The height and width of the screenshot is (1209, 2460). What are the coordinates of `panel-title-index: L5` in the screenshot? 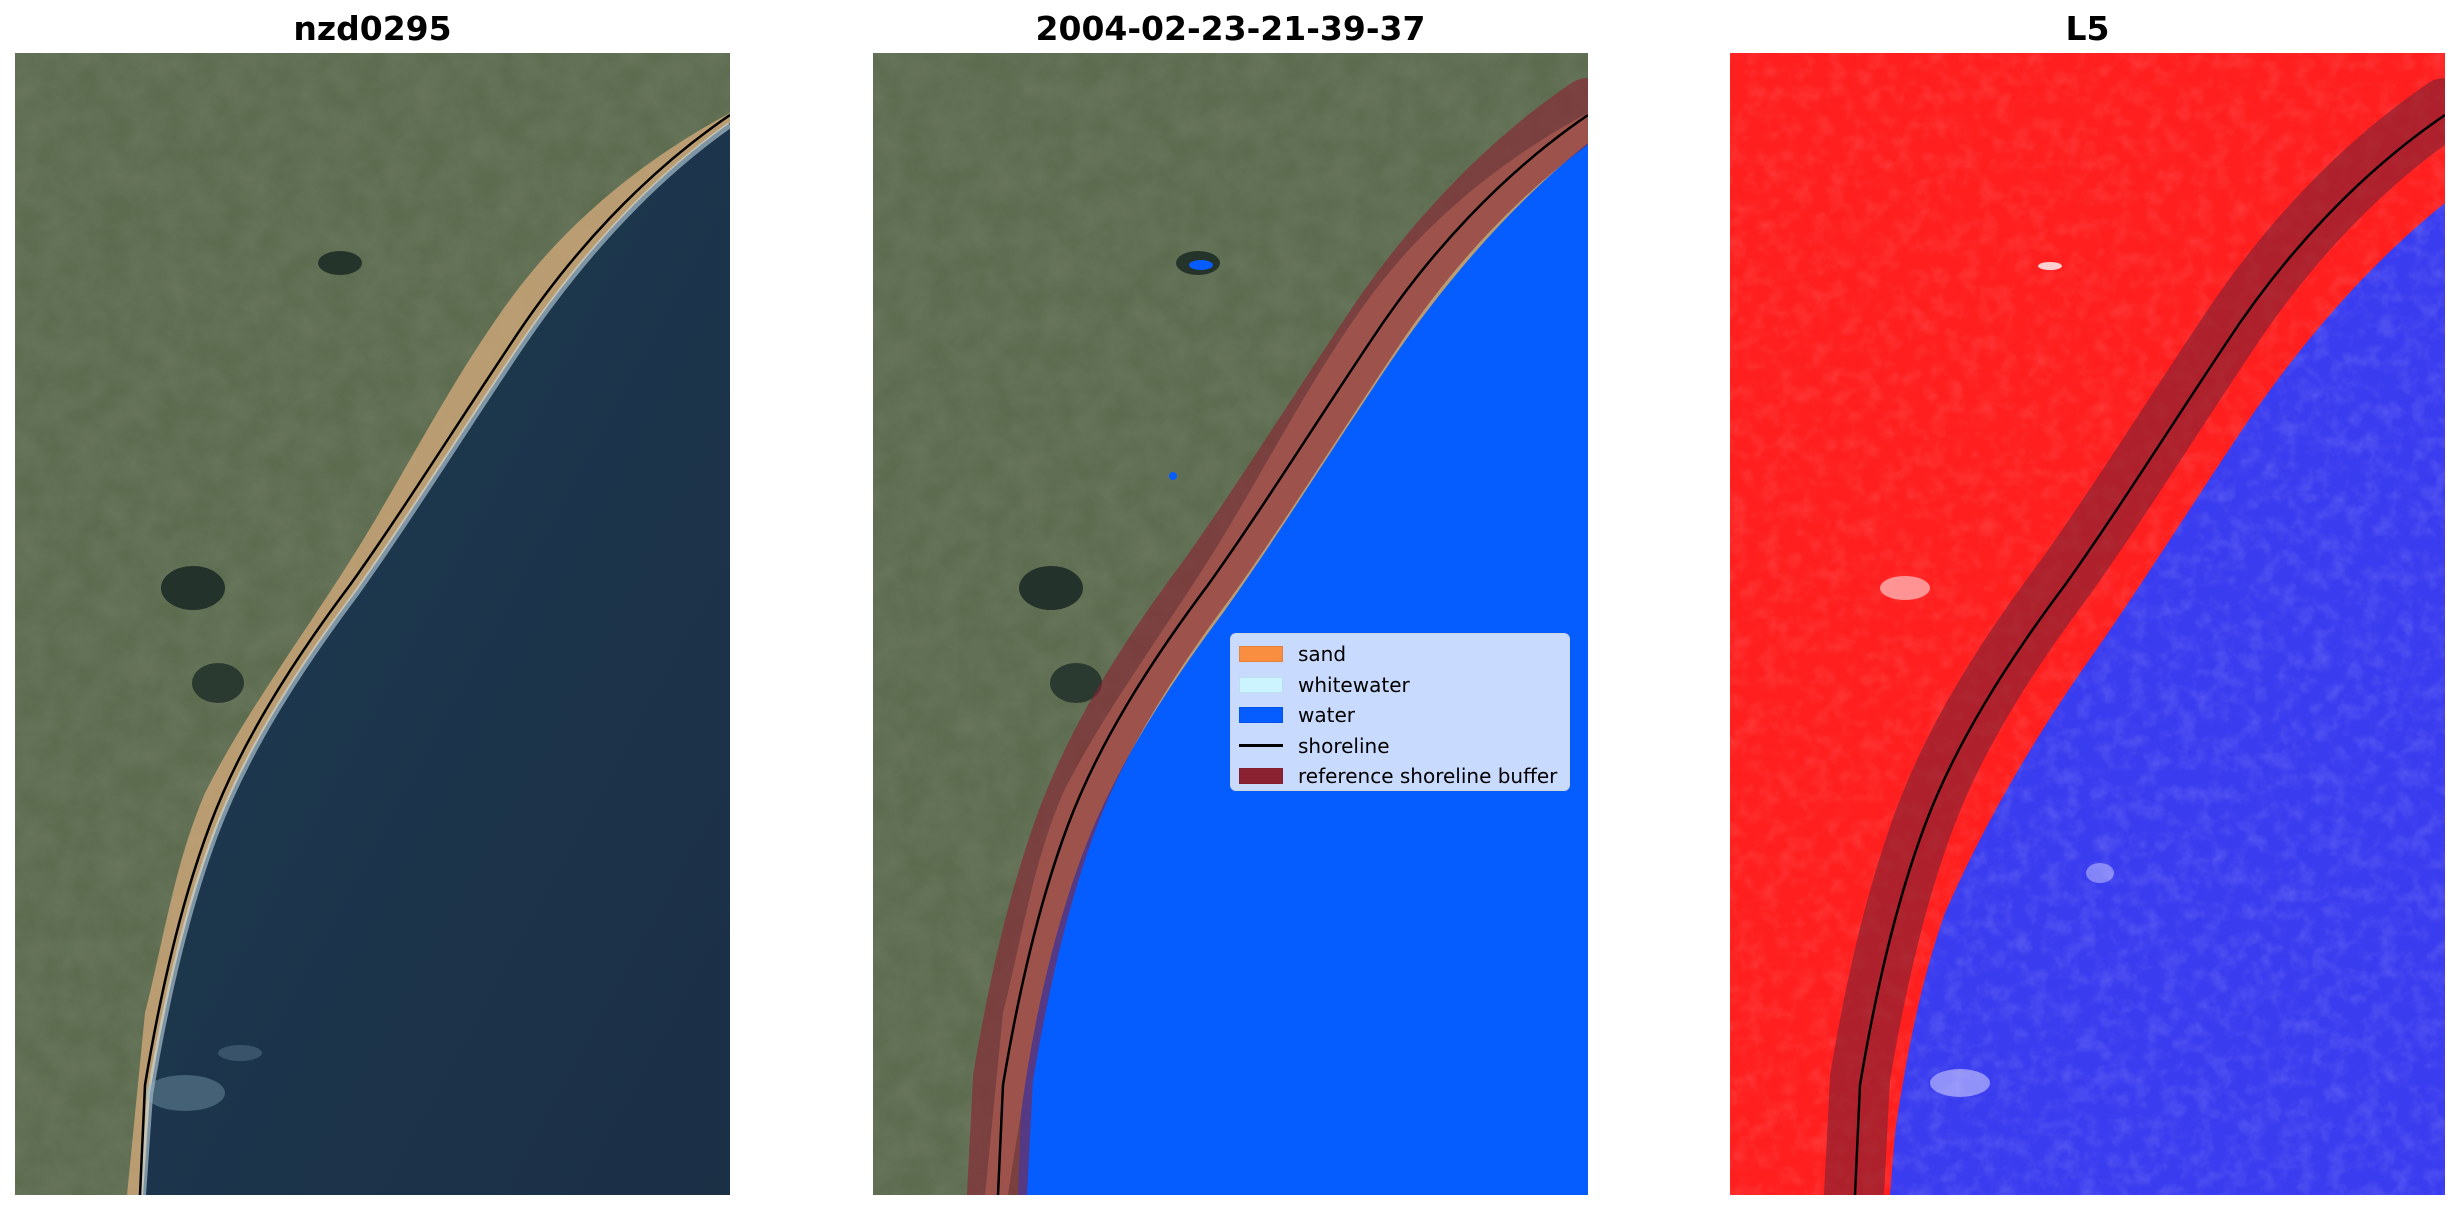 It's located at (2087, 28).